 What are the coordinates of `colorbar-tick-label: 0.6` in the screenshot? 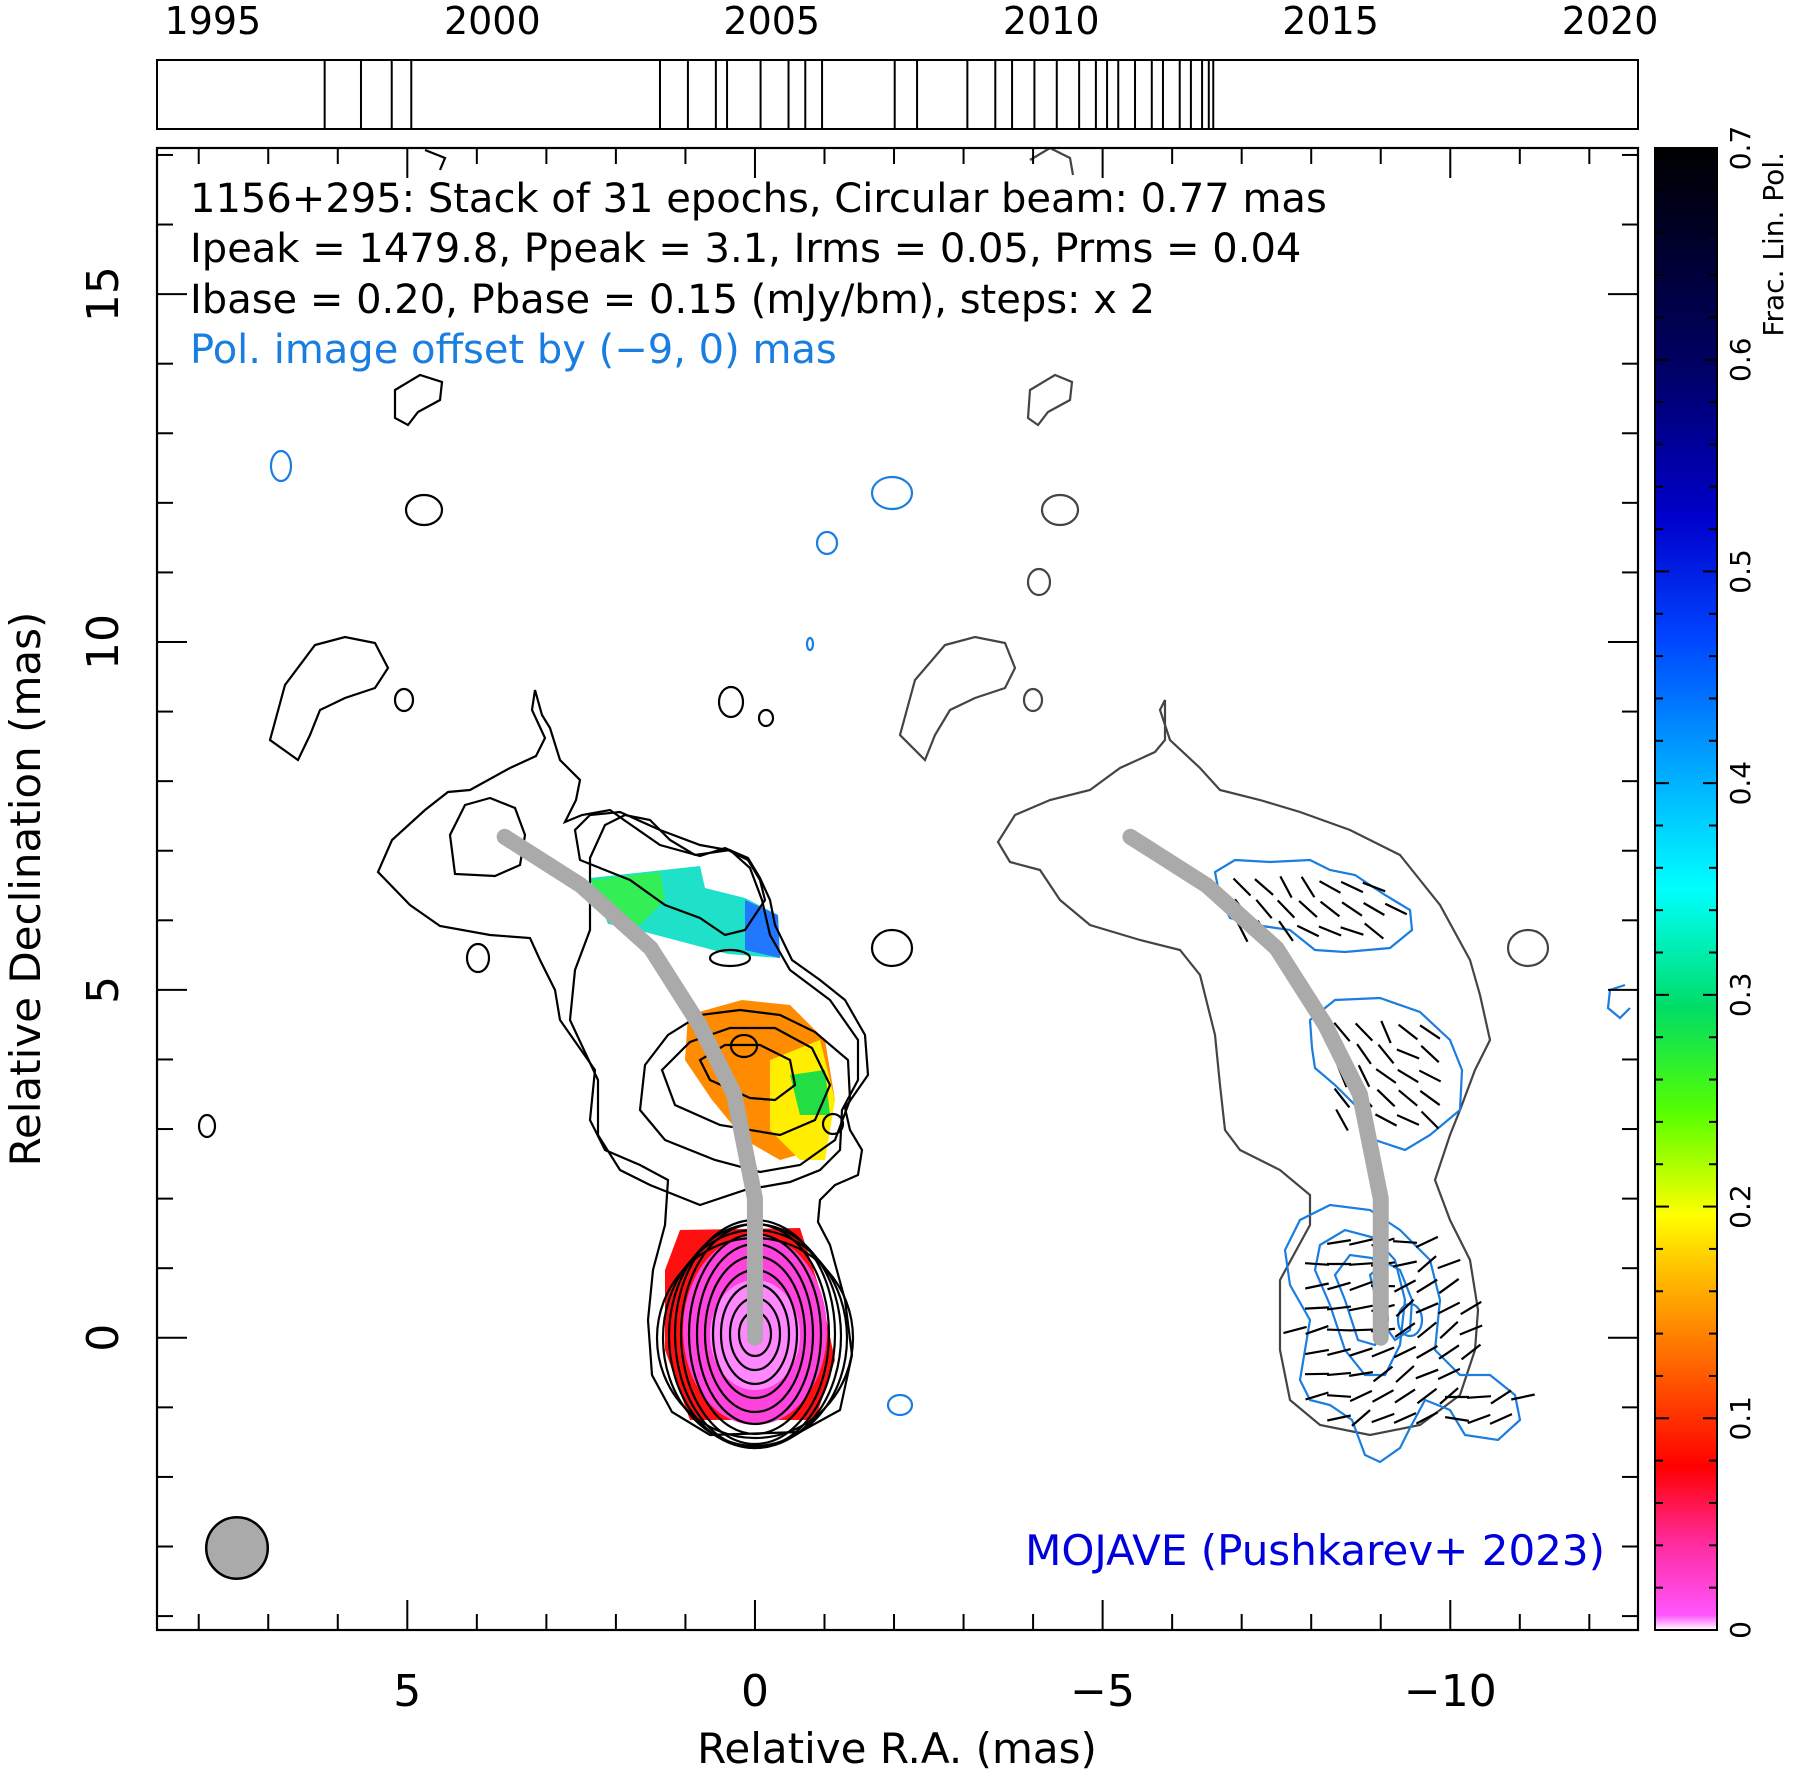 It's located at (1740, 359).